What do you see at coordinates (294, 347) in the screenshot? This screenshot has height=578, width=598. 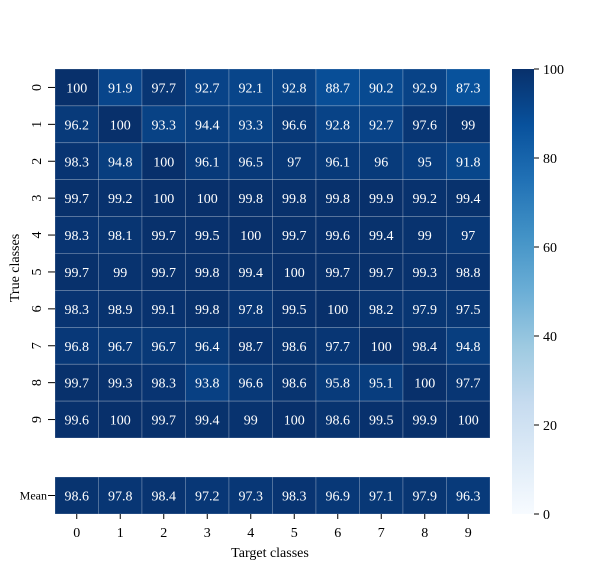 I see `cell-value-label: 98.6` at bounding box center [294, 347].